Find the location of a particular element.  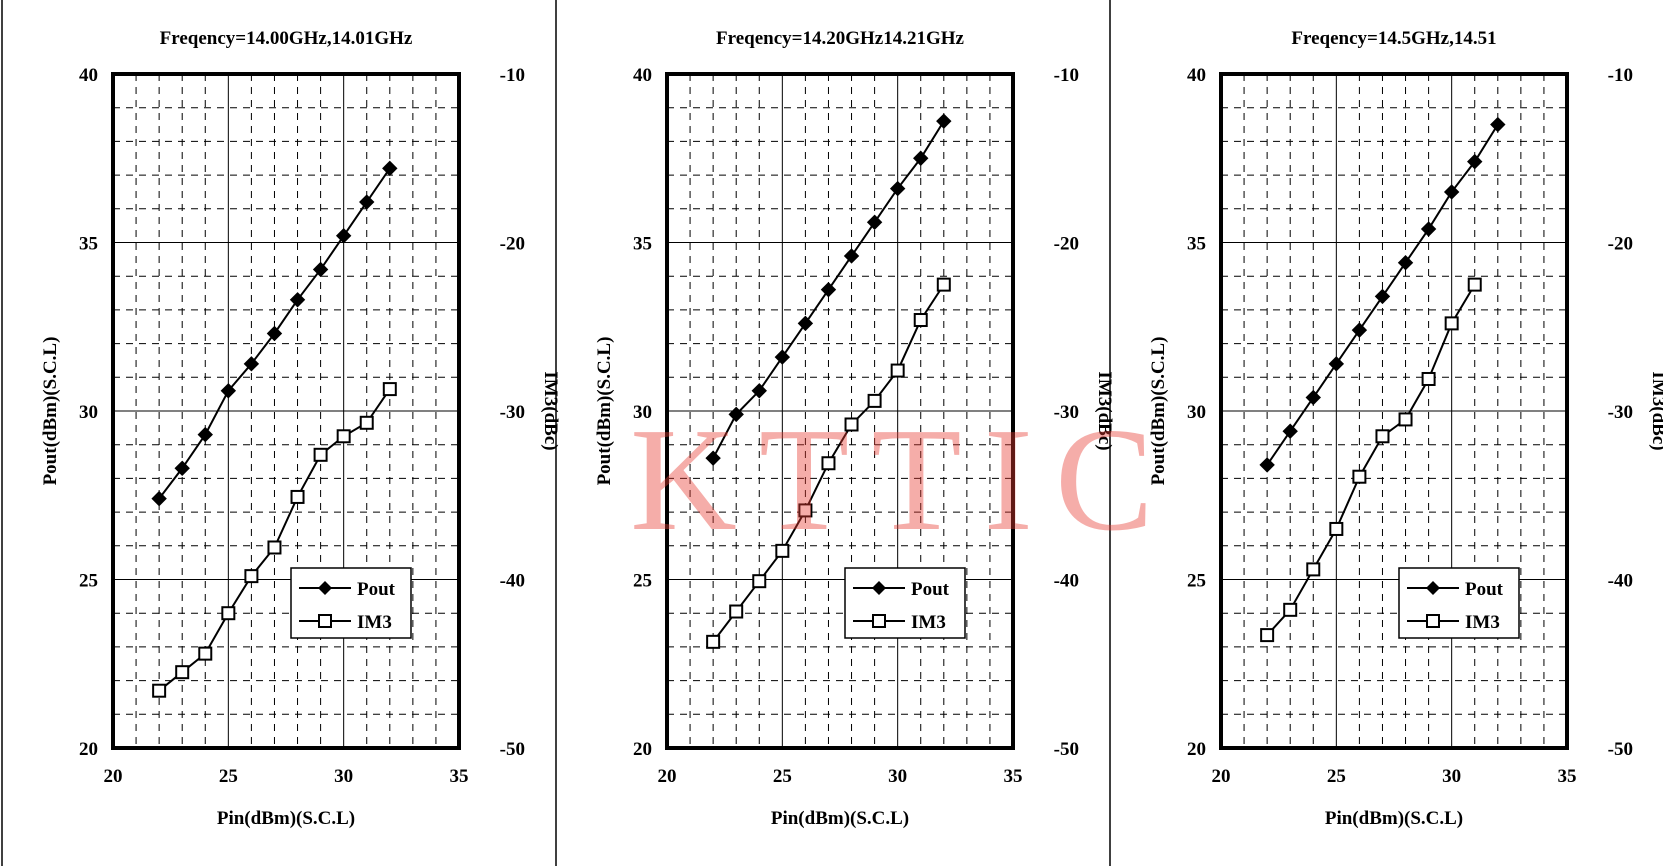

y2-tick-label: -20 is located at coordinates (1620, 244).